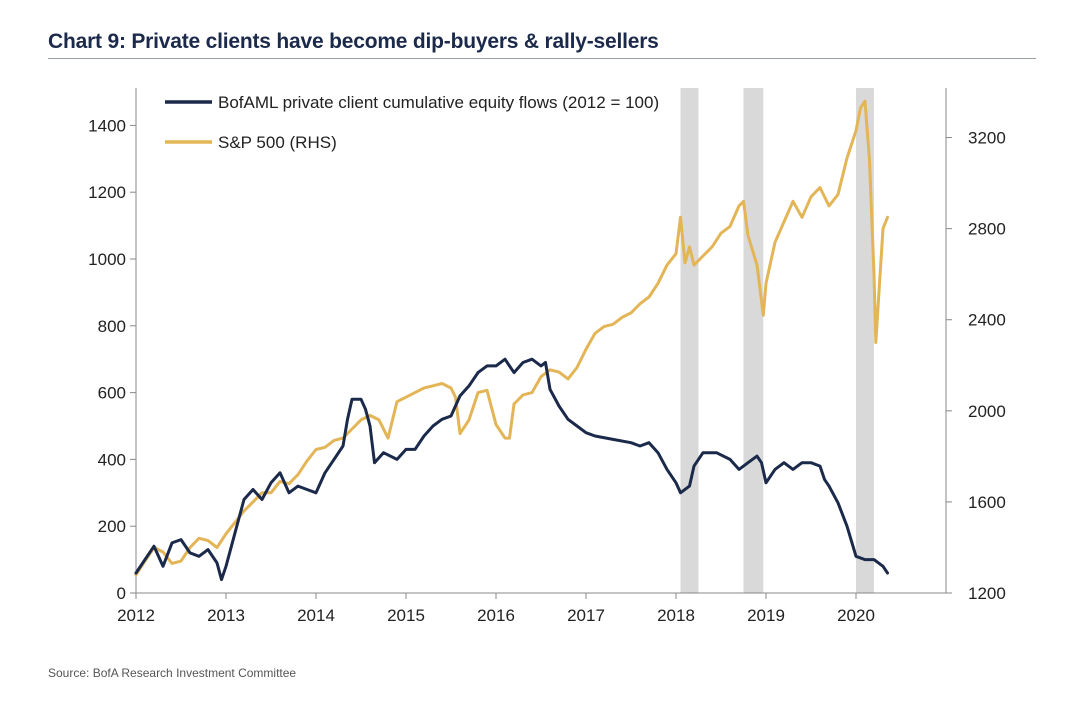 This screenshot has height=709, width=1080. Describe the element at coordinates (406, 615) in the screenshot. I see `x-tick-label: 2015` at that location.